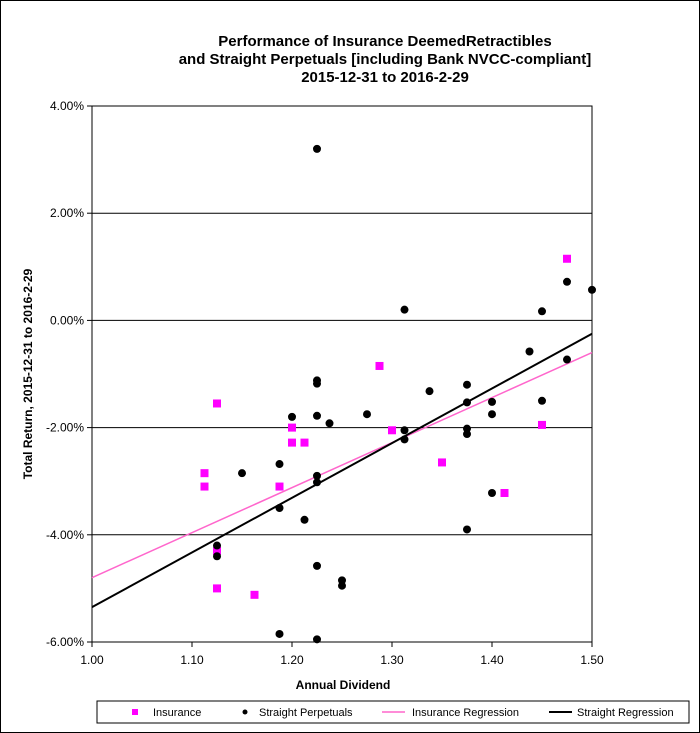  I want to click on legend-straight-label: Straight Perpetuals, so click(306, 713).